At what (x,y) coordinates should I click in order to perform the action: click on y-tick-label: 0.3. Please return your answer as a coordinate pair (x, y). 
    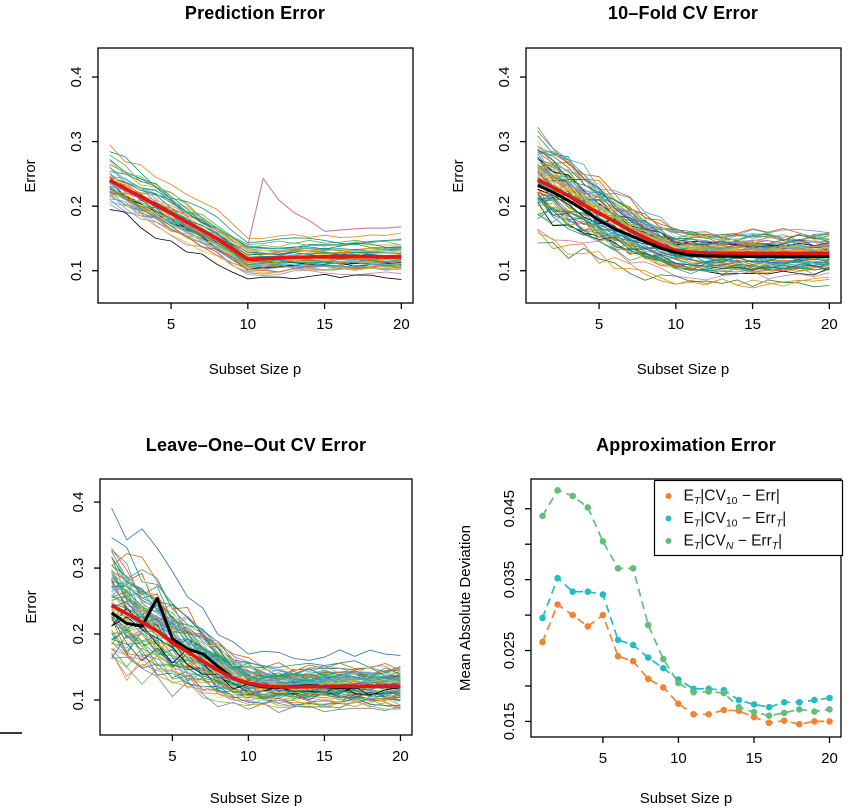
    Looking at the image, I should click on (76, 141).